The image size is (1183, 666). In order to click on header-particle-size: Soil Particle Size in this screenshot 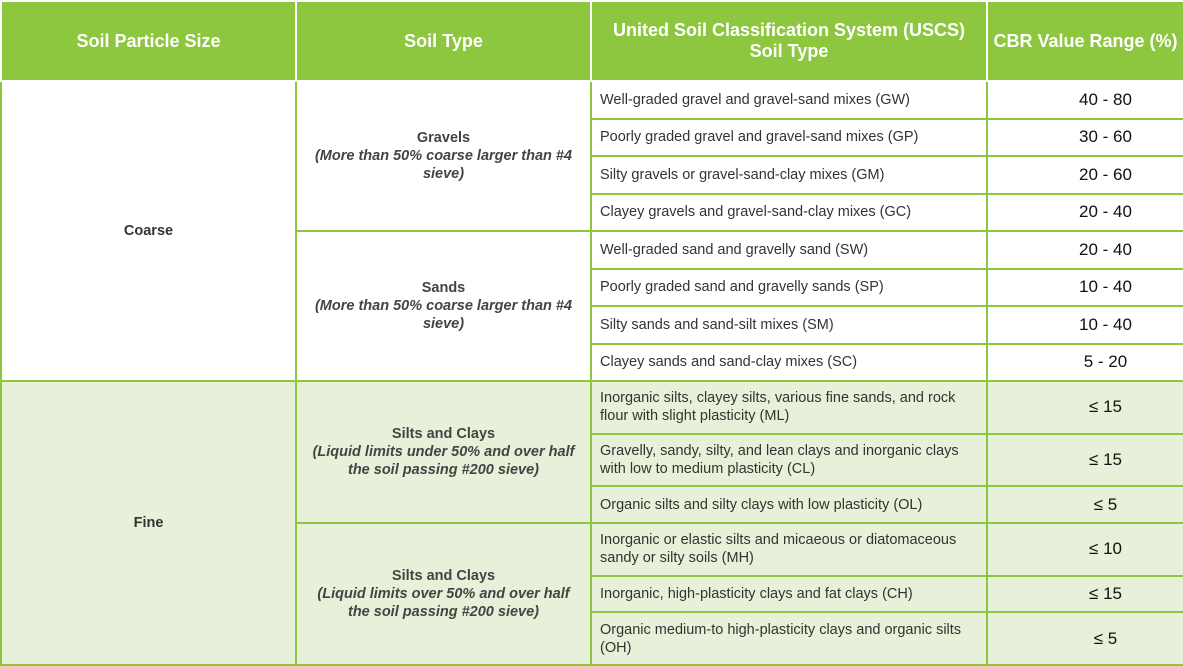, I will do `click(148, 41)`.